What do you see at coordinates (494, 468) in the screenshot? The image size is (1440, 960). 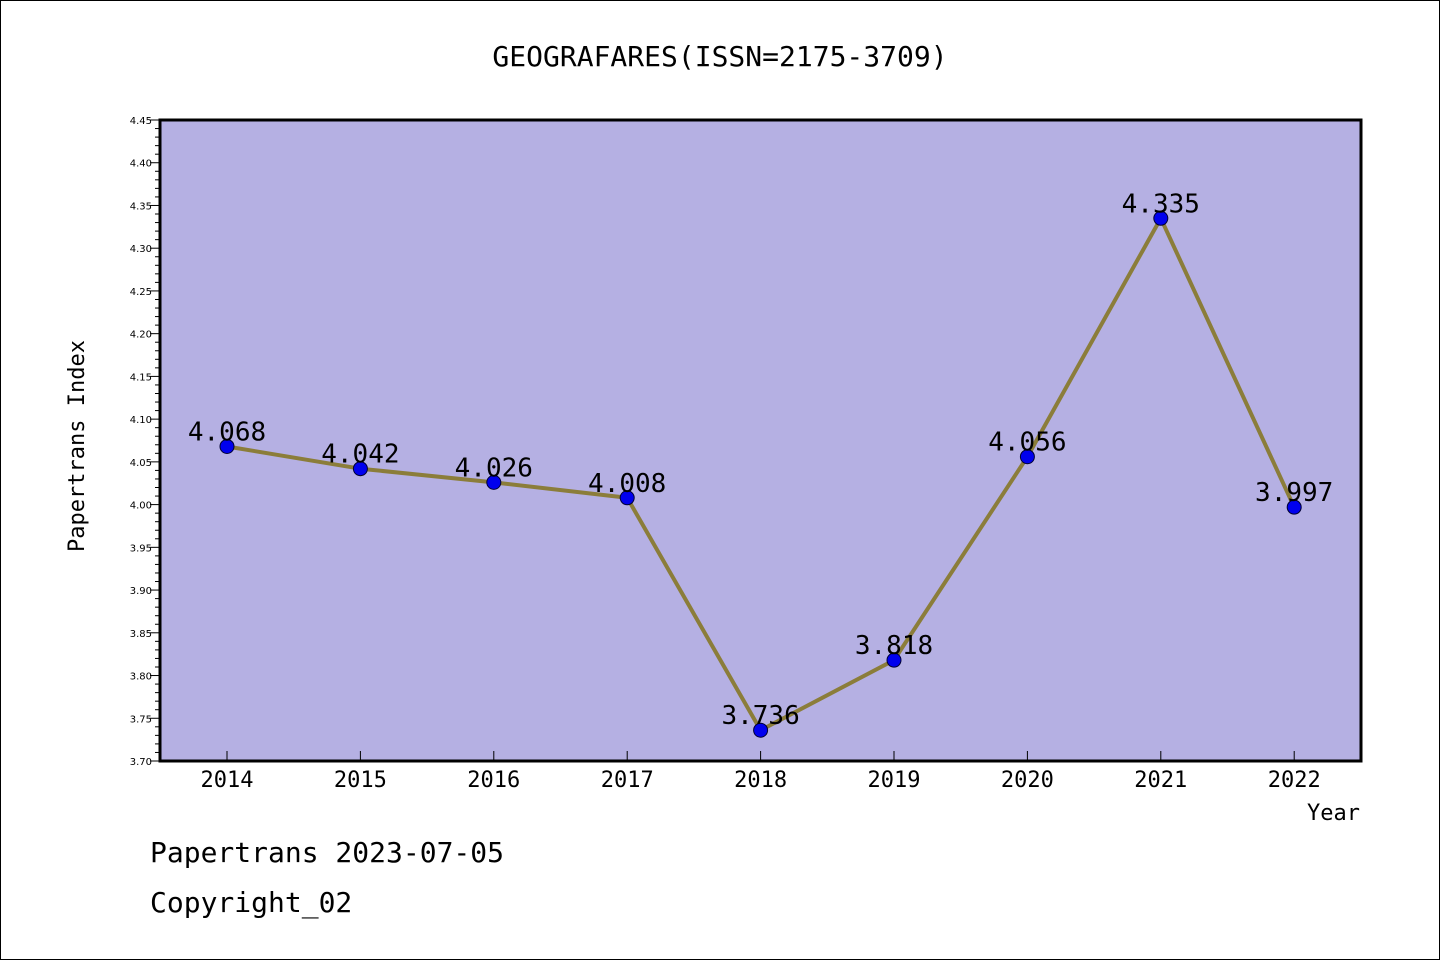 I see `data-point-label: 4.026` at bounding box center [494, 468].